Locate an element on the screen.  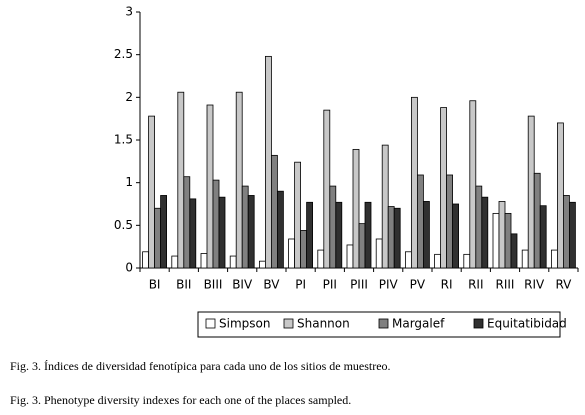
x-tick-label: PV is located at coordinates (418, 285).